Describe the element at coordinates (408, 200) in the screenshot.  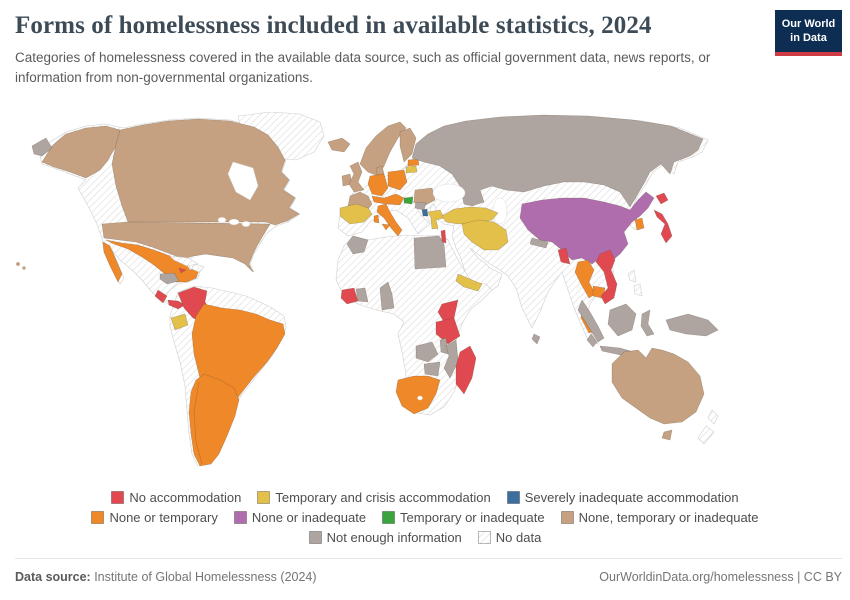
I see `region-hungary` at that location.